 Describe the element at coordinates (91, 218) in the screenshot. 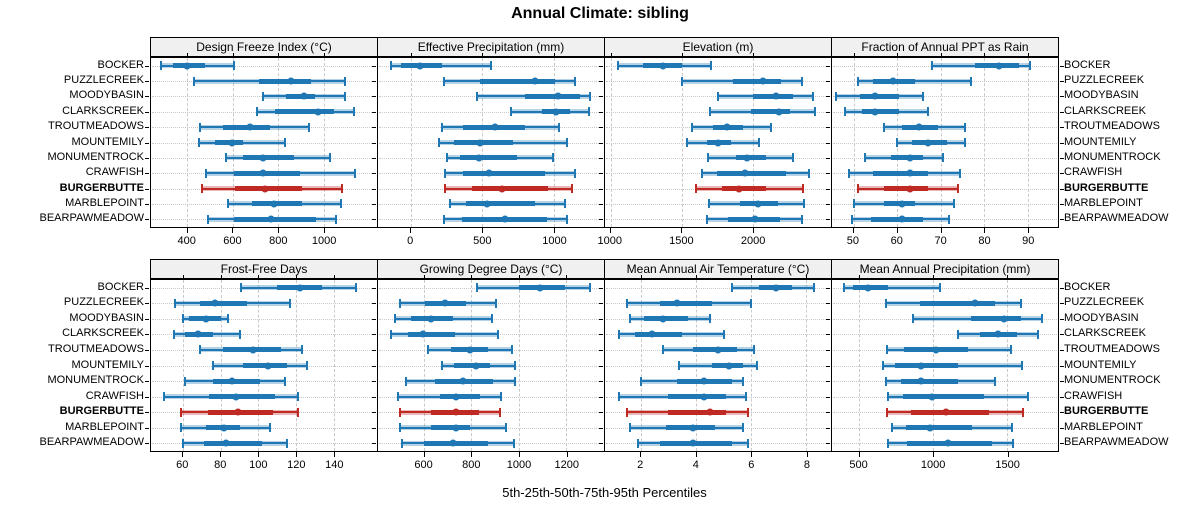

I see `site-label-left: BEARPAWMEADOW` at that location.